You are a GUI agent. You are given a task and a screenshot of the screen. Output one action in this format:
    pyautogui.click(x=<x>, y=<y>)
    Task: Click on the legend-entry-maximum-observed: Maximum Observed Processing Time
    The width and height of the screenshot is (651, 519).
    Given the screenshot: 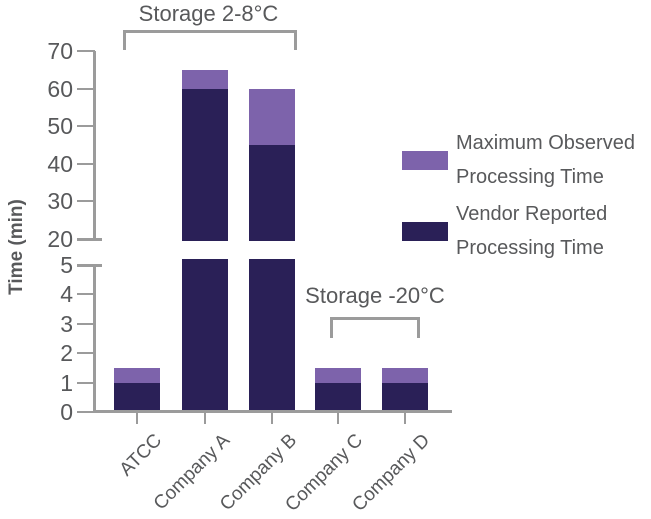 What is the action you would take?
    pyautogui.click(x=518, y=160)
    